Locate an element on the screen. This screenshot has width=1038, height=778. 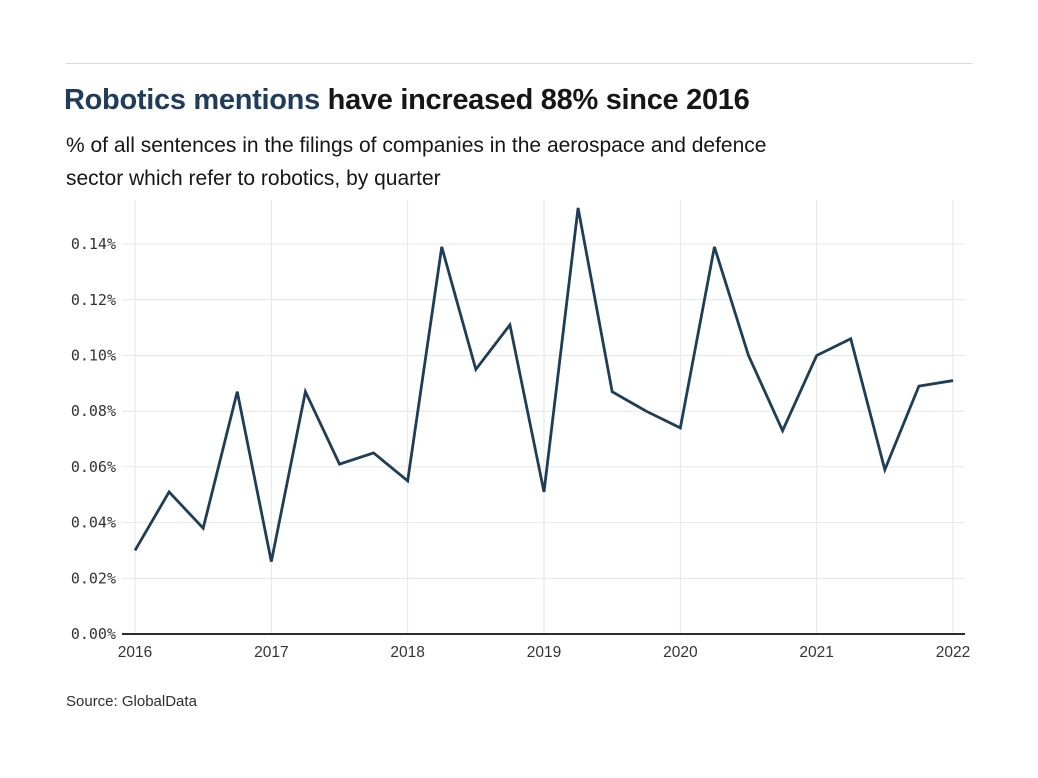
x-axis-tick-label: 2016 is located at coordinates (135, 652).